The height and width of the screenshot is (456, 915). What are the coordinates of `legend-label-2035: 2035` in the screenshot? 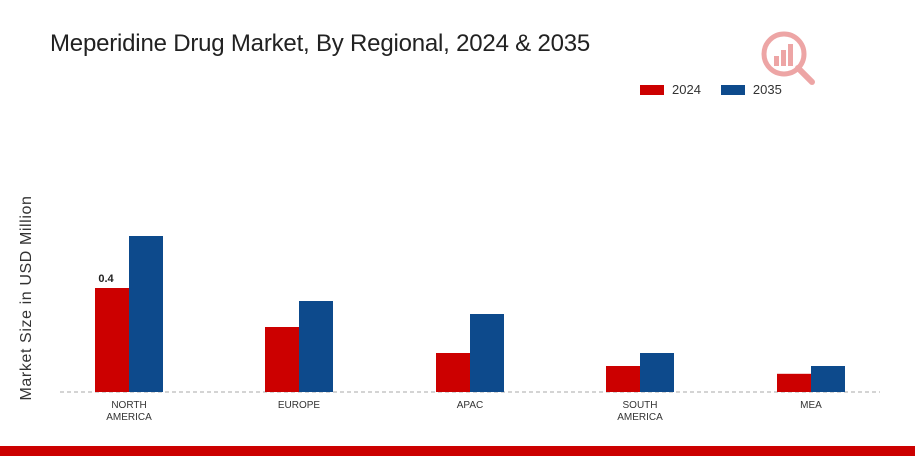 It's located at (767, 89).